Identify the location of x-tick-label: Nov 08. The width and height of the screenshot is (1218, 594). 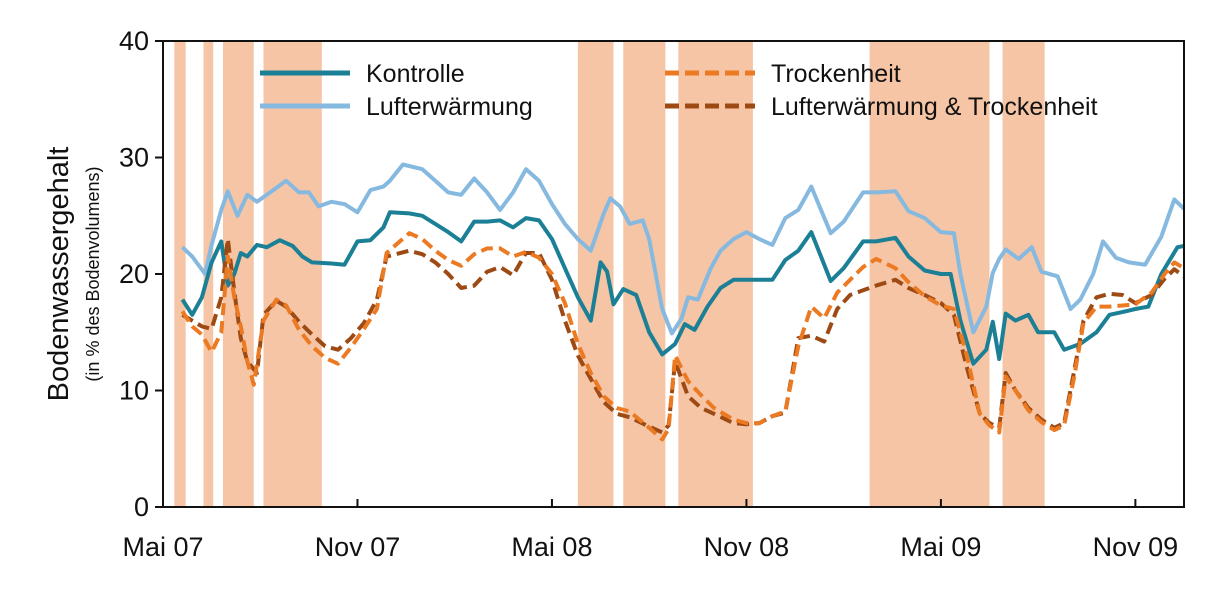
(747, 547).